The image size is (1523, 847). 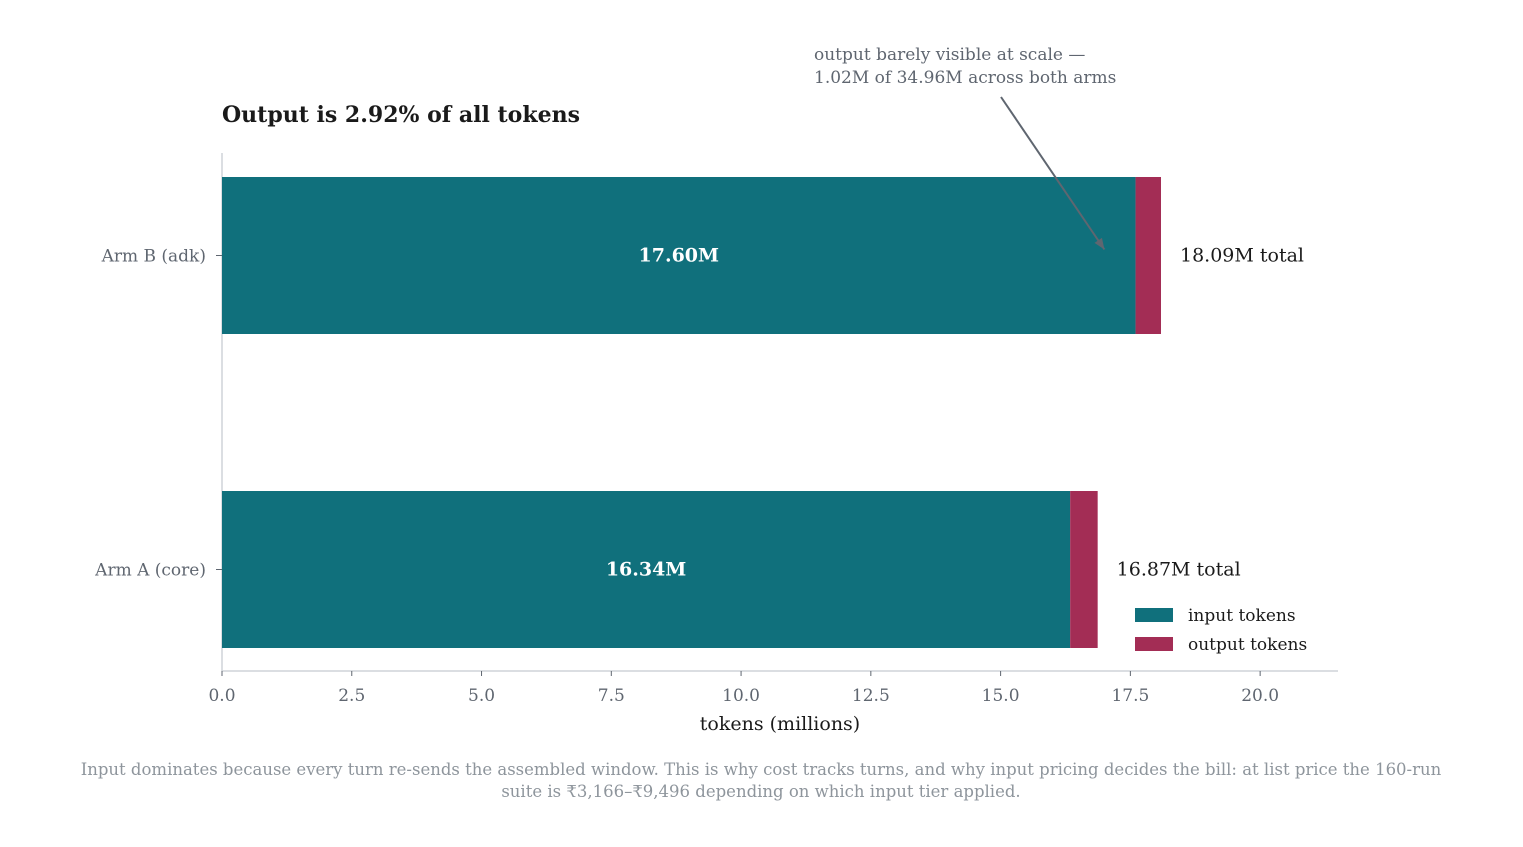 I want to click on chart-title: Output is 2.92% of all tokens, so click(x=401, y=115).